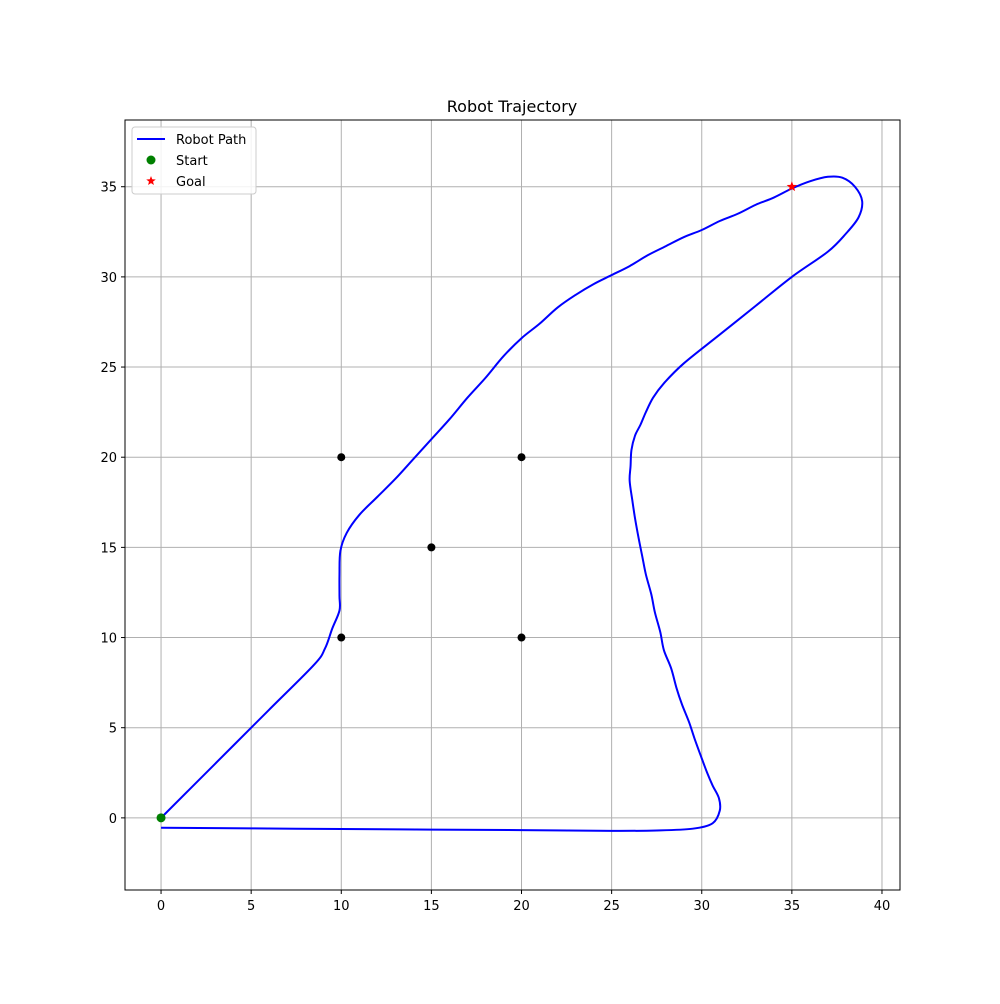 The height and width of the screenshot is (1004, 1000). I want to click on legend: Robot Path Start Goal, so click(194, 160).